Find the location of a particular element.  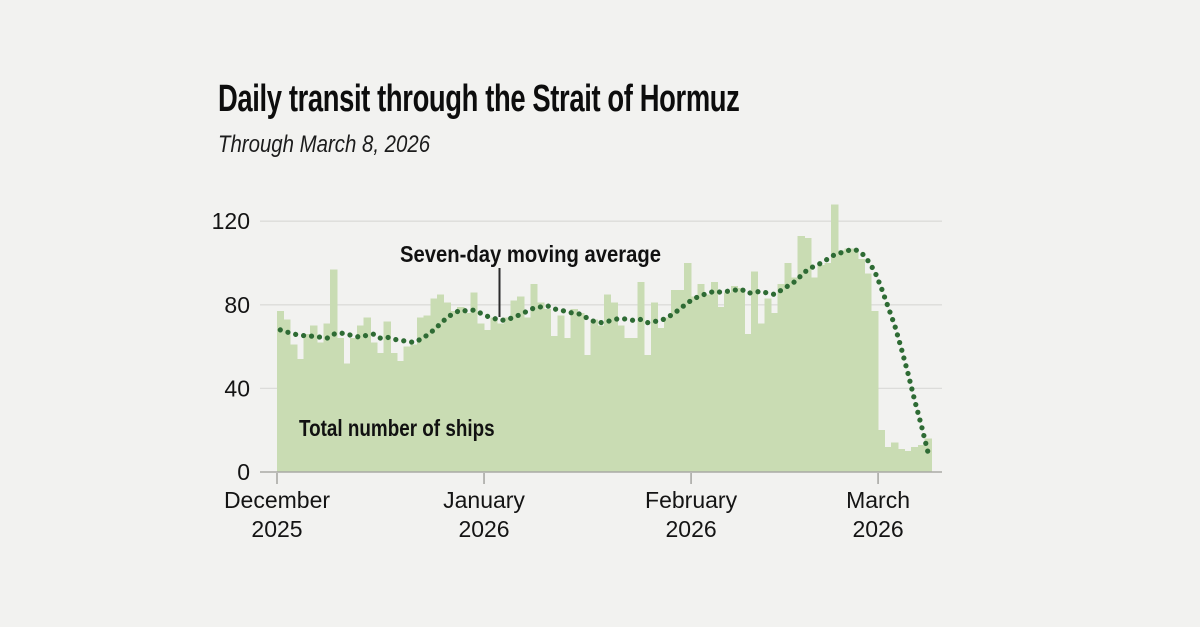

y-tick-label: 120 is located at coordinates (231, 221).